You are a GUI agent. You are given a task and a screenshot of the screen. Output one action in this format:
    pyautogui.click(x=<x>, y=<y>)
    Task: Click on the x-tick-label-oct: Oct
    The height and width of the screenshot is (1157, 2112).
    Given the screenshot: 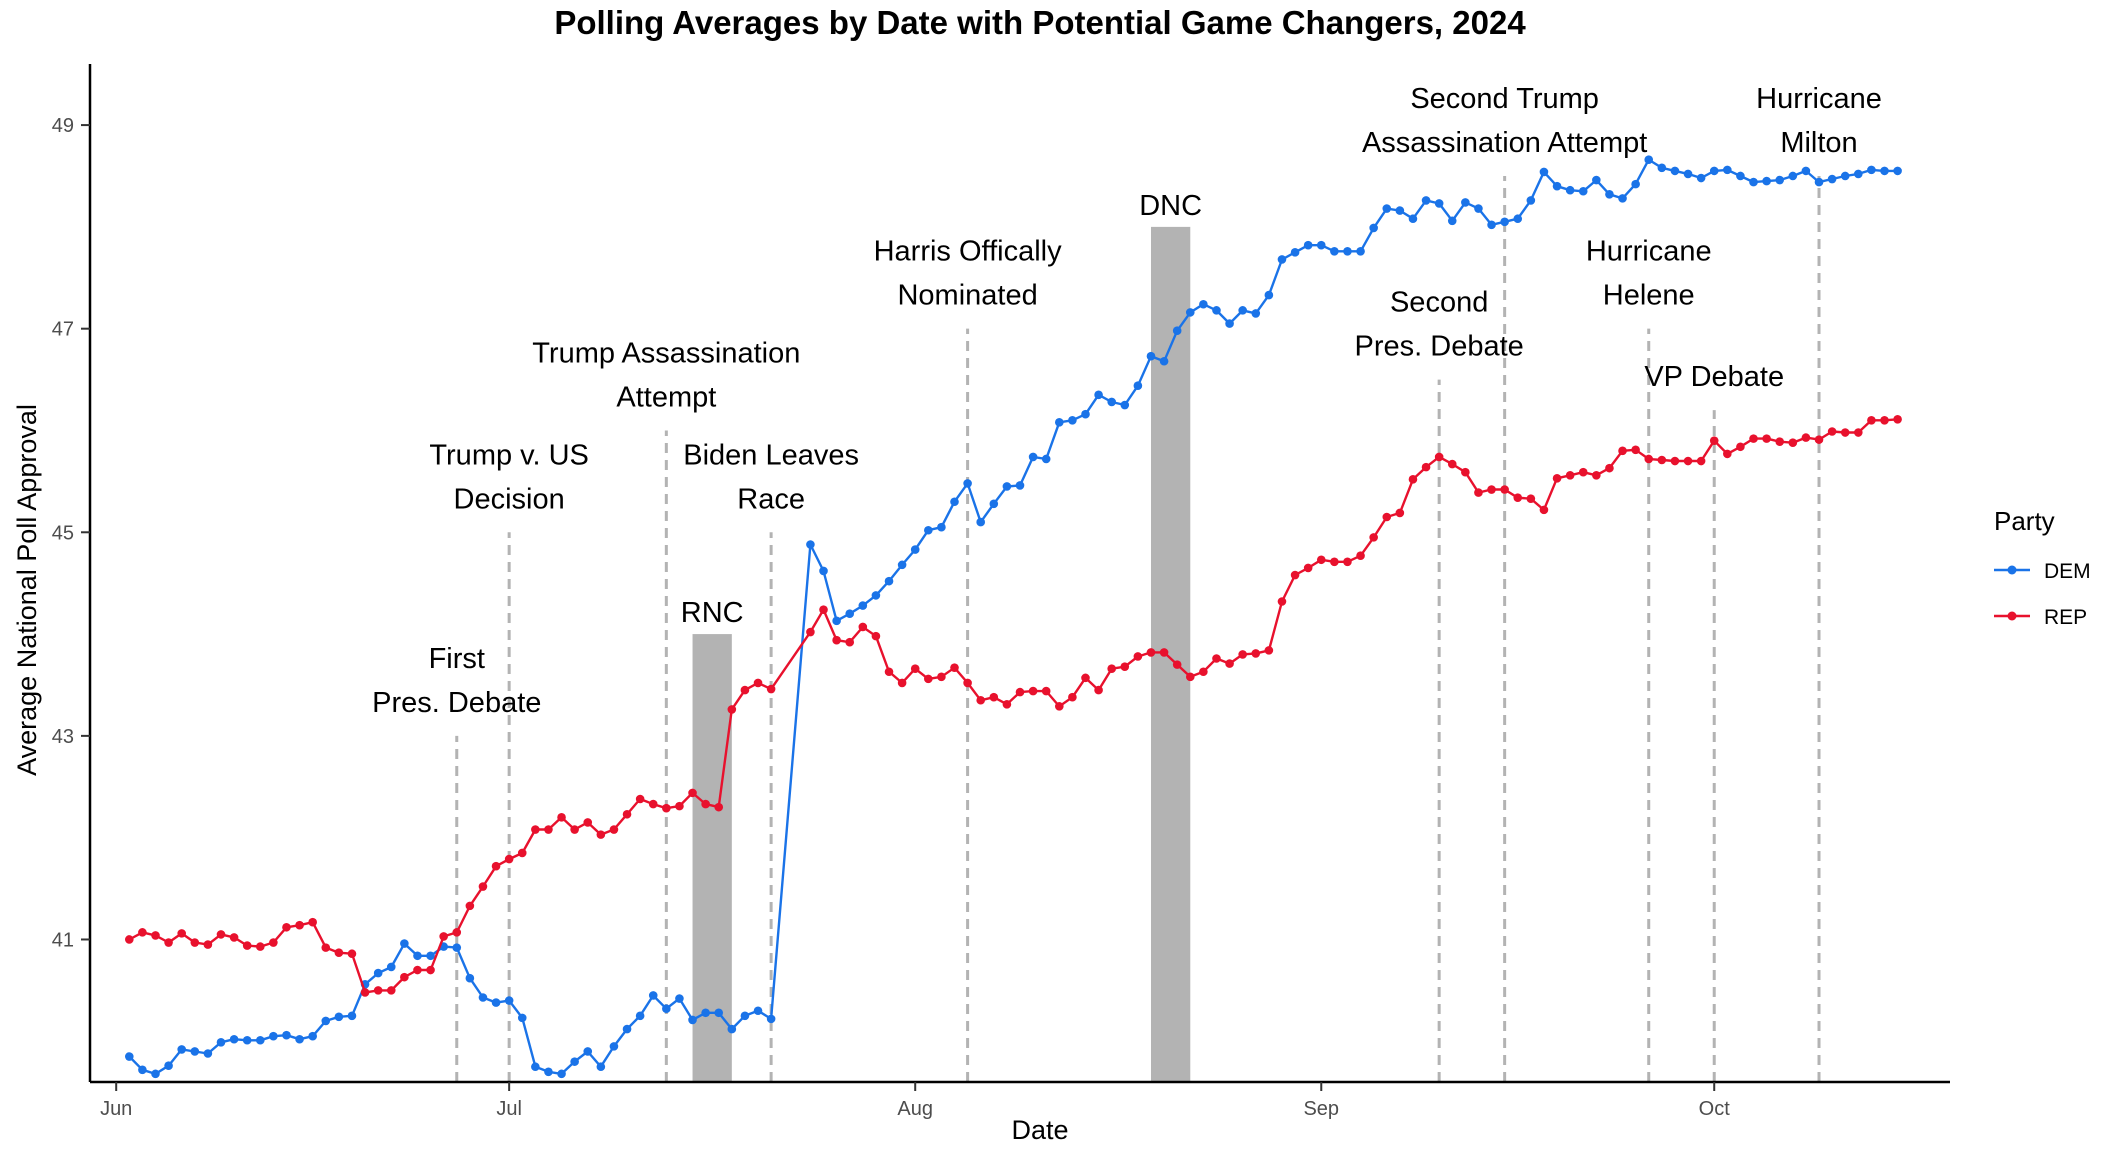 What is the action you would take?
    pyautogui.click(x=1715, y=1109)
    